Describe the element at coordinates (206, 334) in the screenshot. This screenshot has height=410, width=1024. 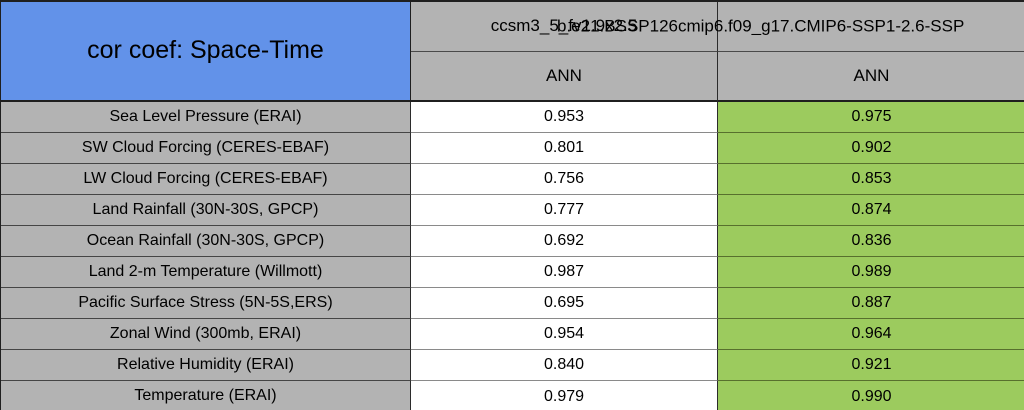
I see `row-label-zonal-wind: Zonal Wind (300mb, ERAI)` at that location.